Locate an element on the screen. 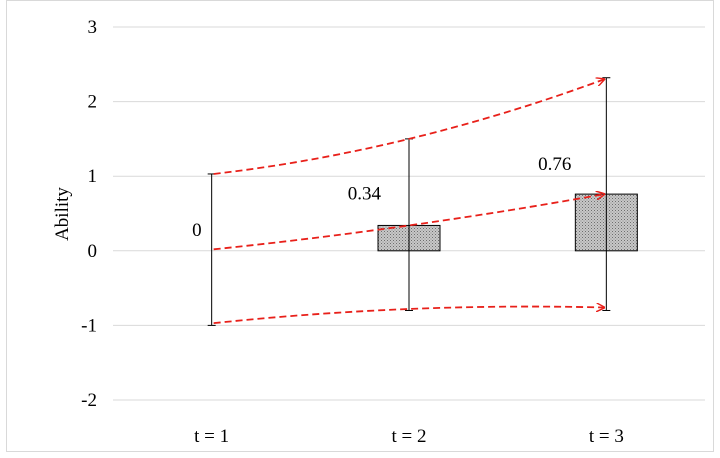 This screenshot has height=458, width=720. data-label: 0 is located at coordinates (197, 230).